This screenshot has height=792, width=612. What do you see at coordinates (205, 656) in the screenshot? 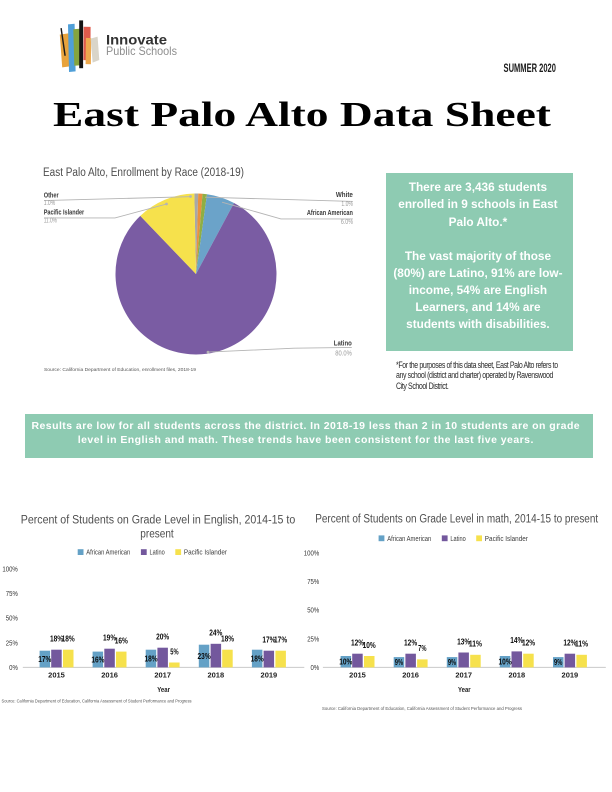
I see `svg-text: 23%` at bounding box center [205, 656].